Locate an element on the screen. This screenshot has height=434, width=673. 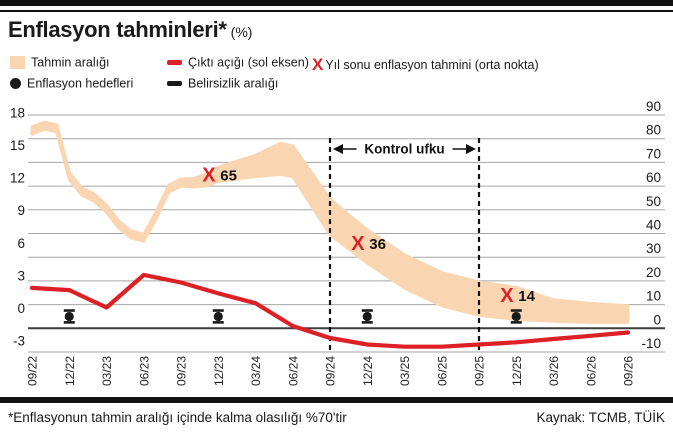
left-axis-tick-label: 9 is located at coordinates (21, 210).